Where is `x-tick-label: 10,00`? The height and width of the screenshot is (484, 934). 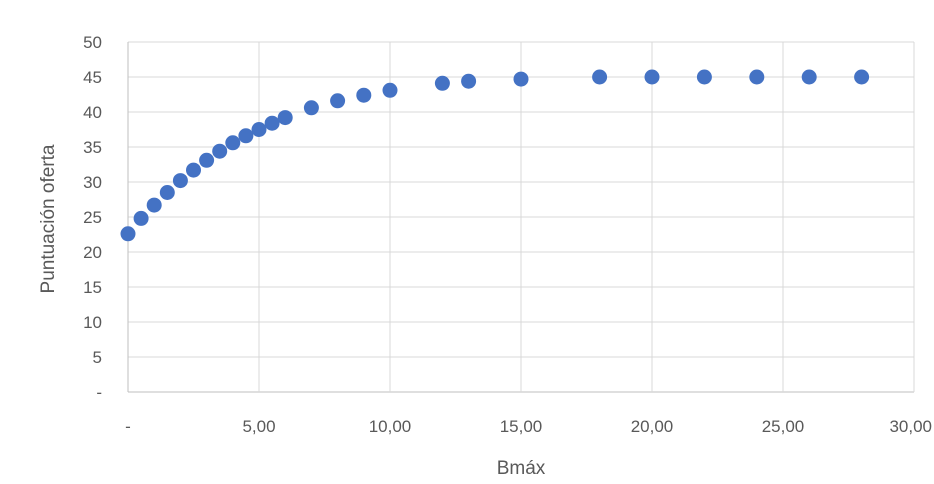 x-tick-label: 10,00 is located at coordinates (390, 426).